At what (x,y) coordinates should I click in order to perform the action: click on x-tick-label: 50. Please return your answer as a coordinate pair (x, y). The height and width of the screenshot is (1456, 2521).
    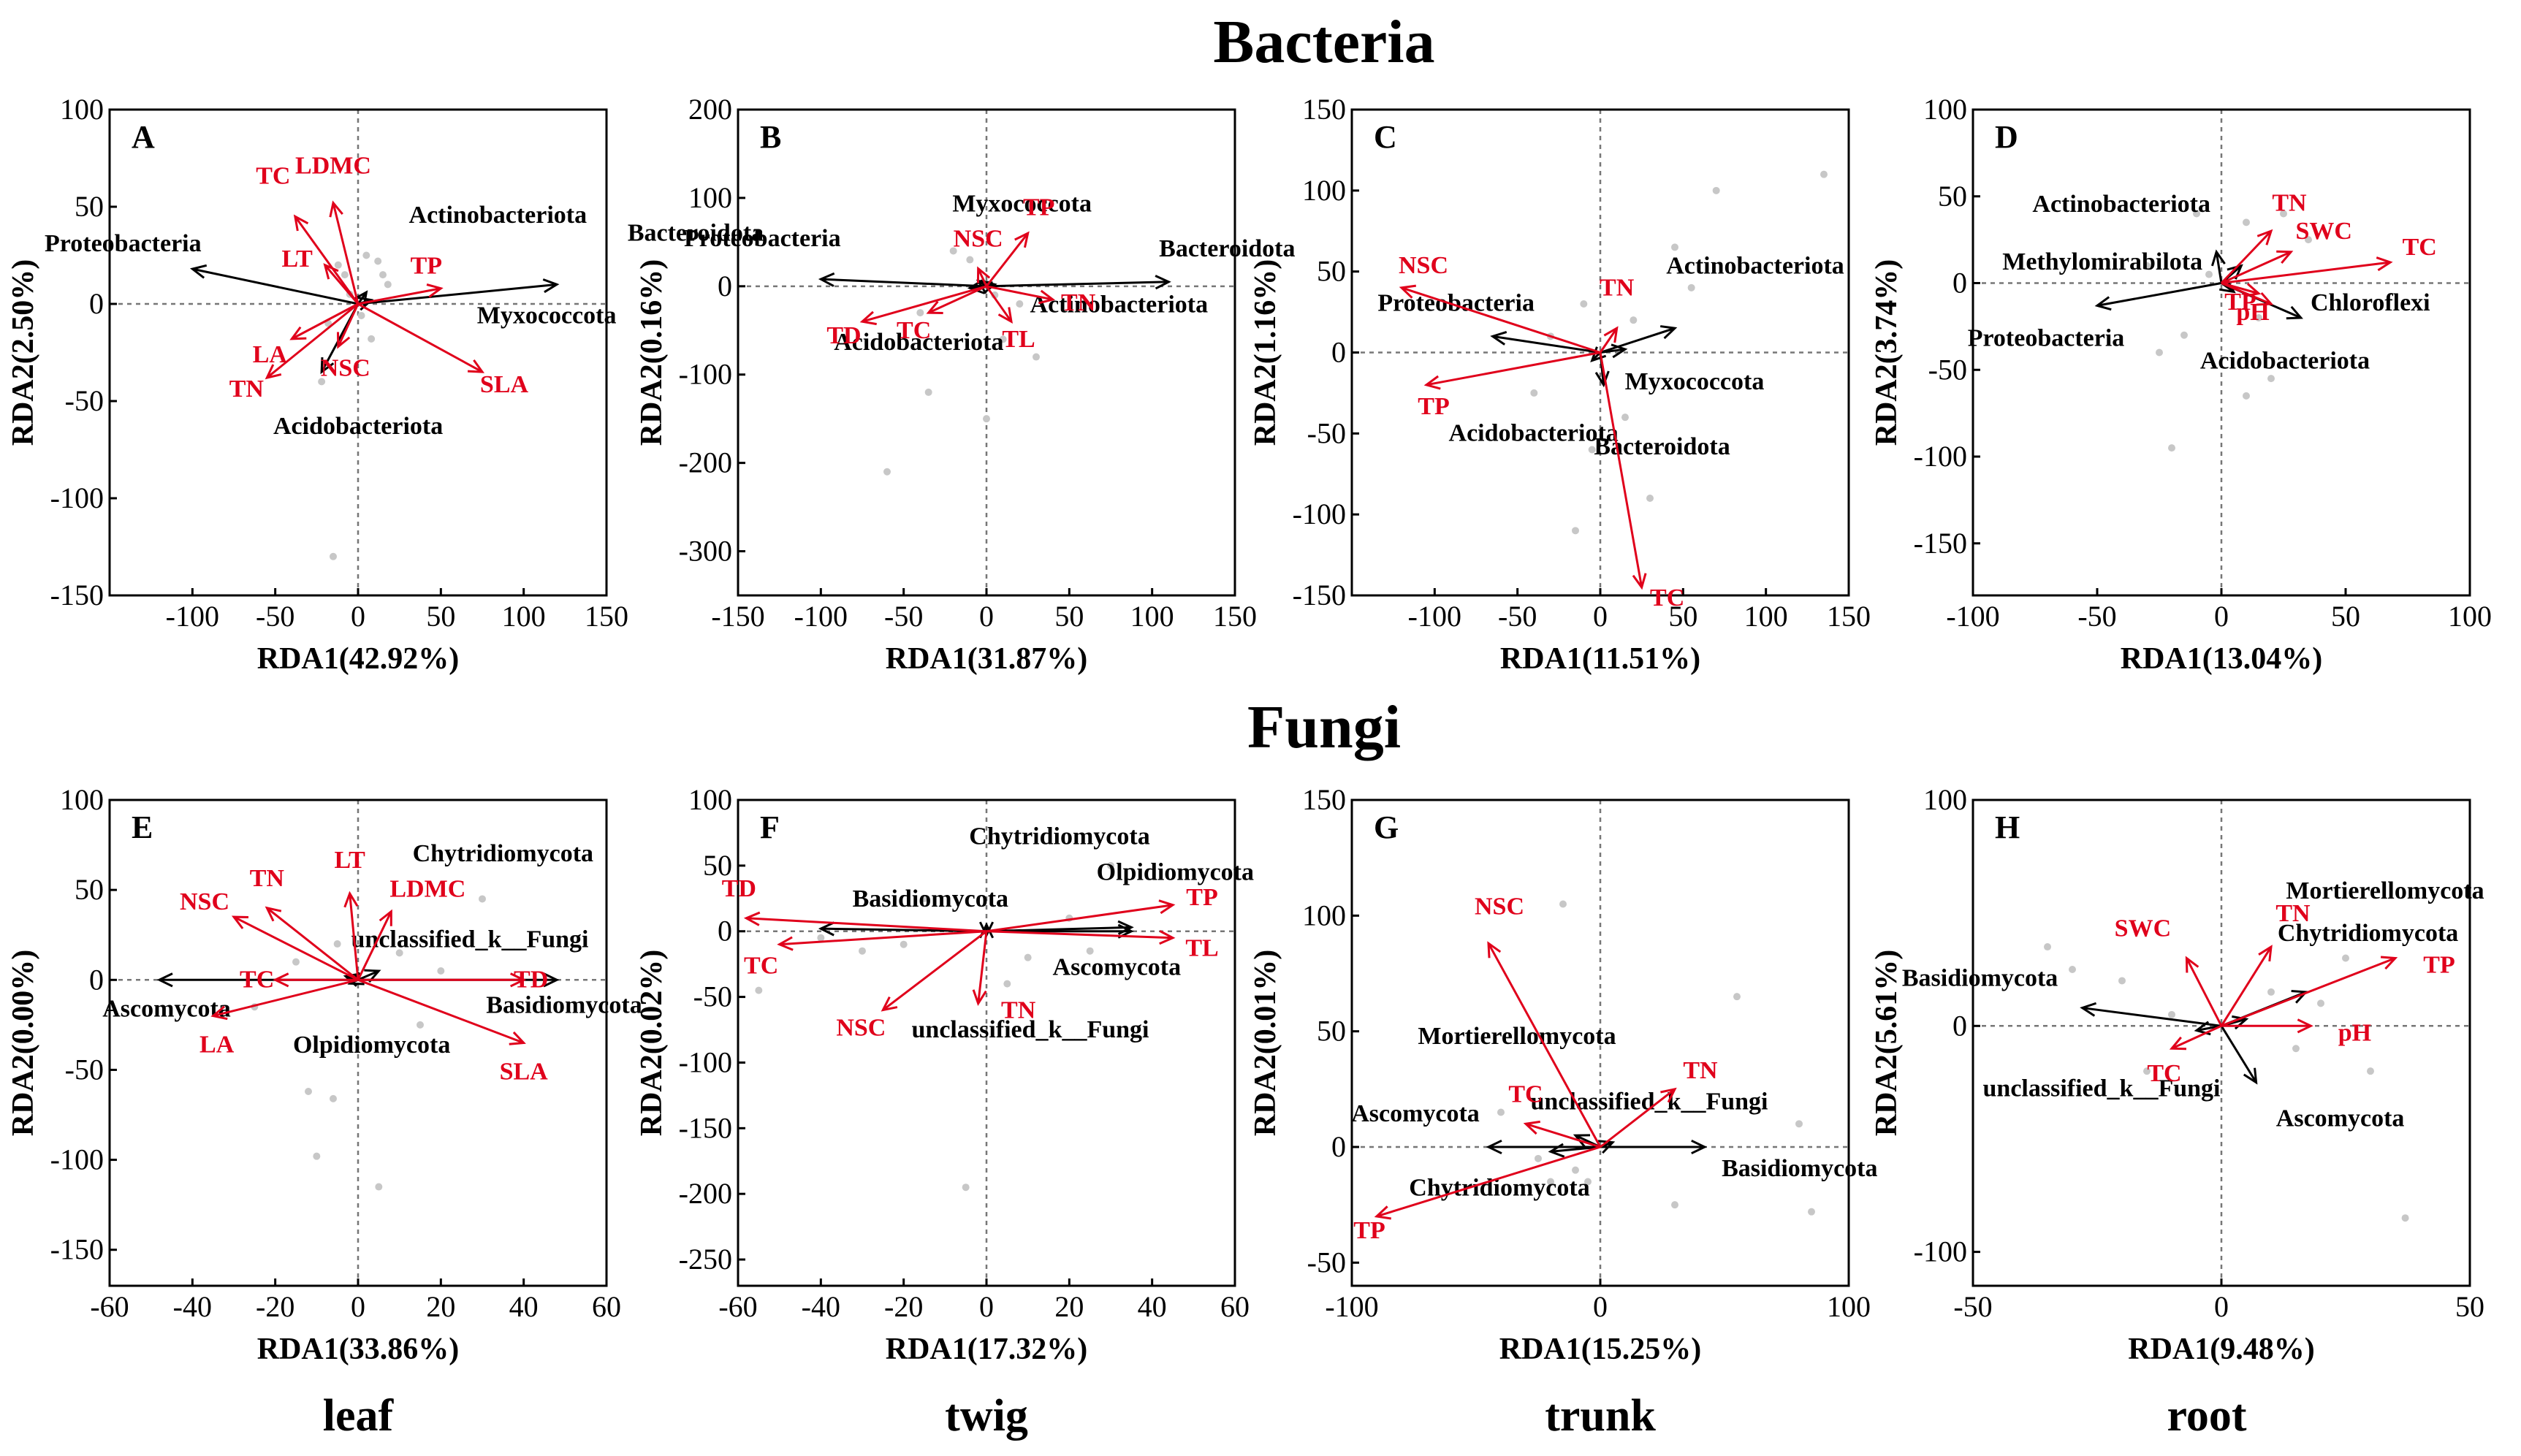
    Looking at the image, I should click on (1683, 616).